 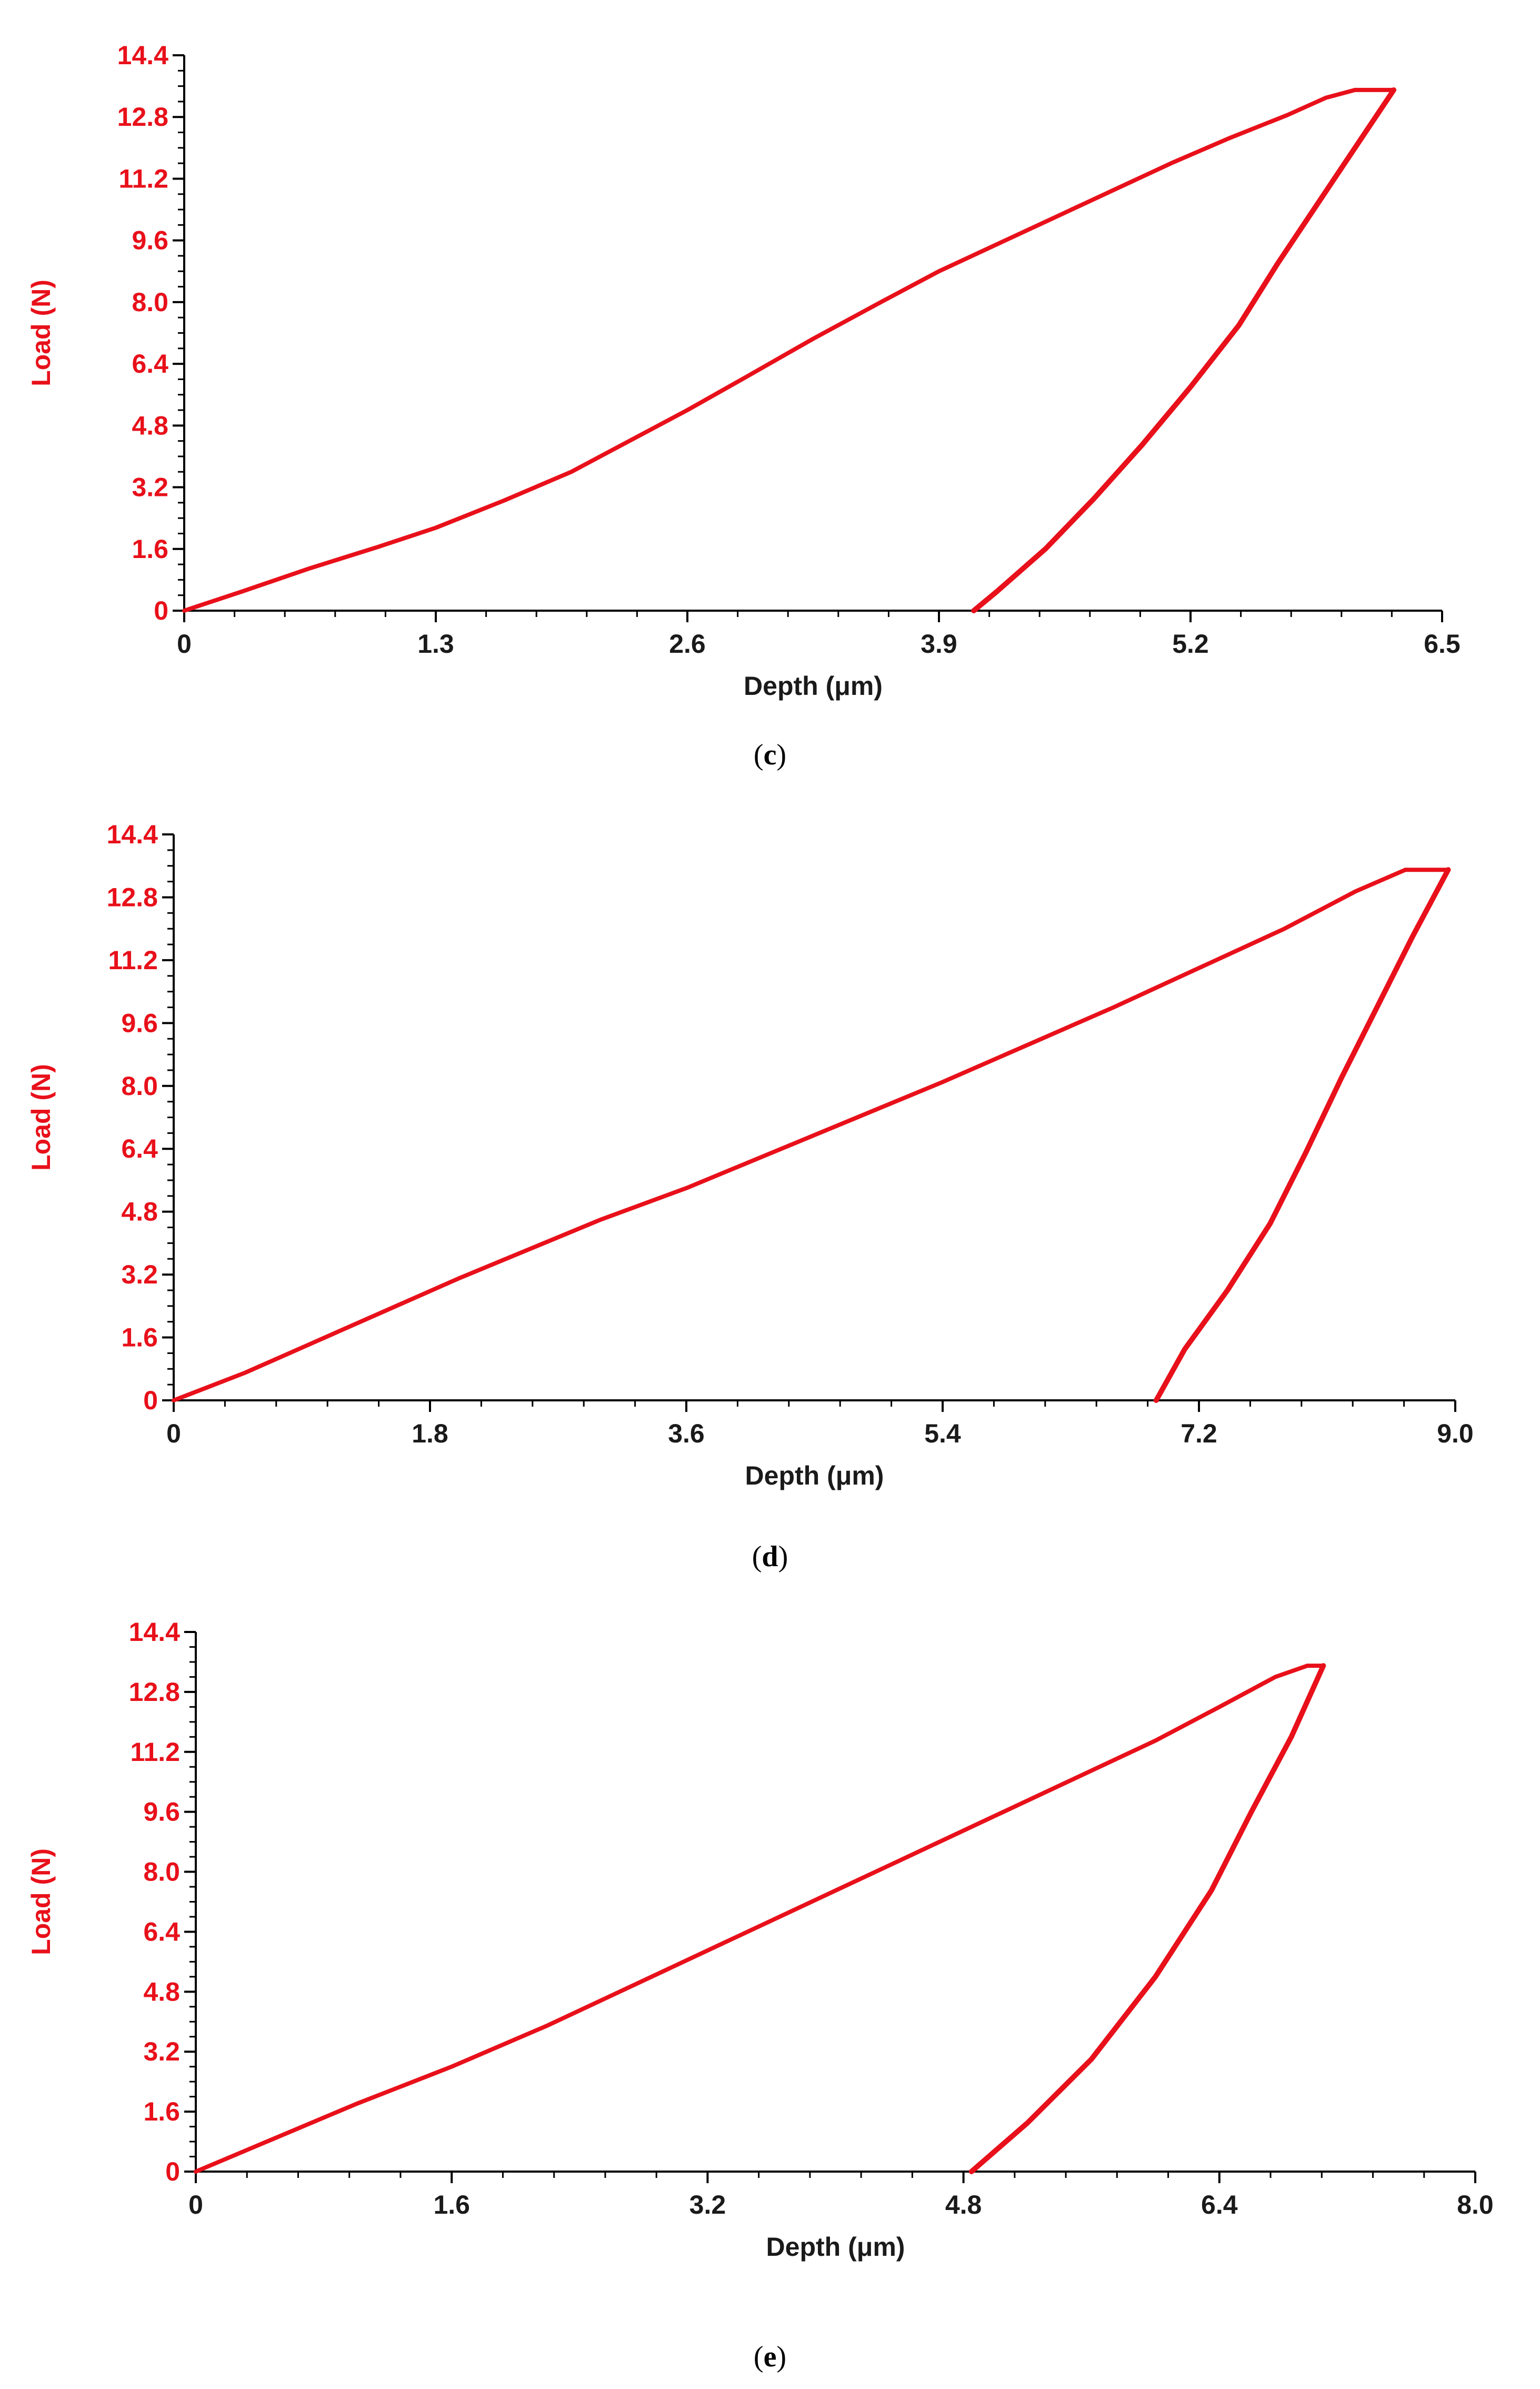 I want to click on panel-caption: (e), so click(x=770, y=2357).